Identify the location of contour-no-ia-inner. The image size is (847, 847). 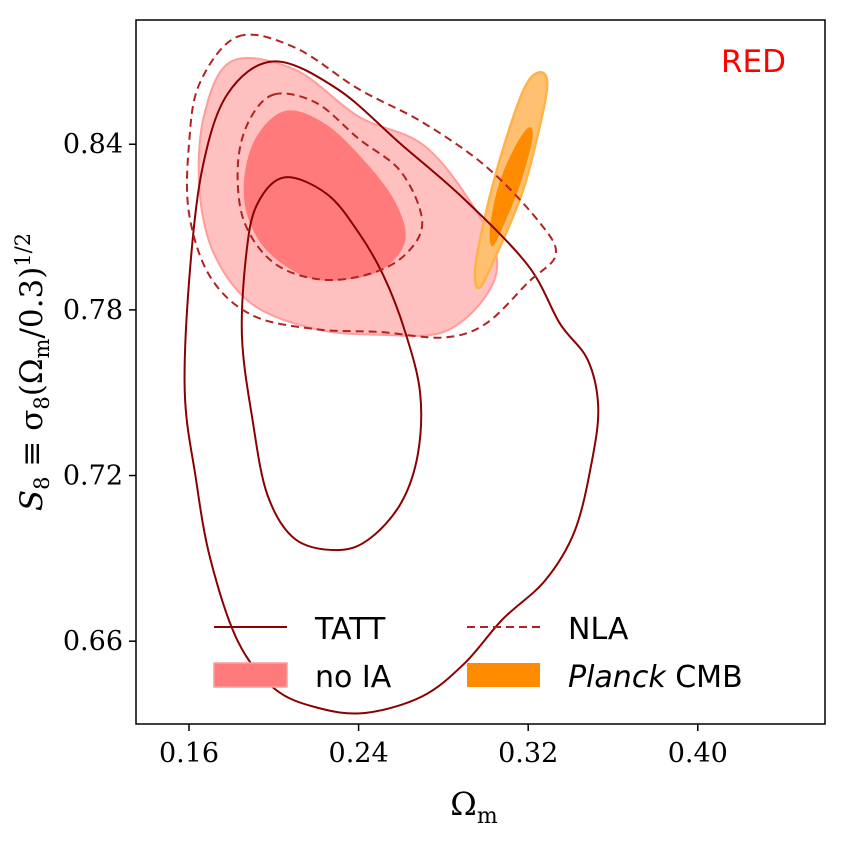
(324, 195).